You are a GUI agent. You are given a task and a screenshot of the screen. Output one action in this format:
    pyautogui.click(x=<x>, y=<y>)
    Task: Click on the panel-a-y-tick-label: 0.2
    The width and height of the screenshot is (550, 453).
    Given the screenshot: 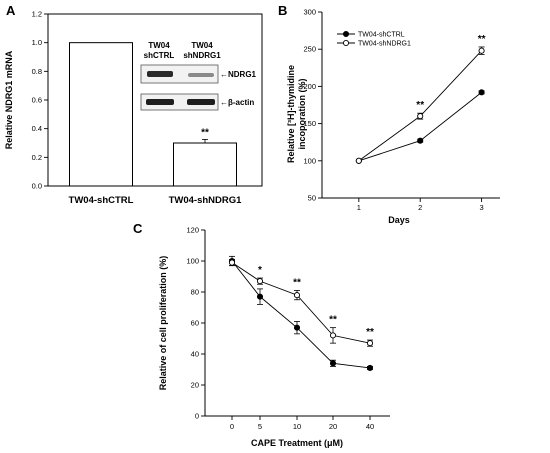 What is the action you would take?
    pyautogui.click(x=37, y=157)
    